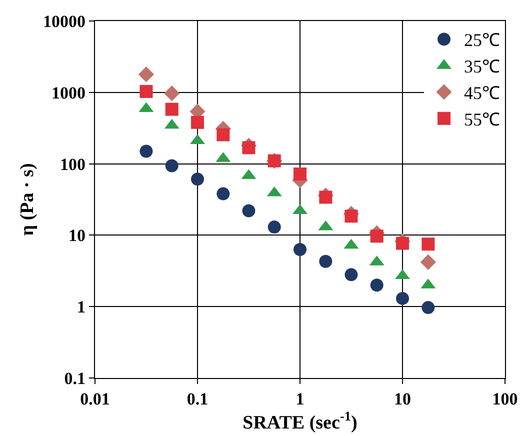 This screenshot has height=436, width=530. Describe the element at coordinates (482, 93) in the screenshot. I see `legend-label: 45℃` at that location.